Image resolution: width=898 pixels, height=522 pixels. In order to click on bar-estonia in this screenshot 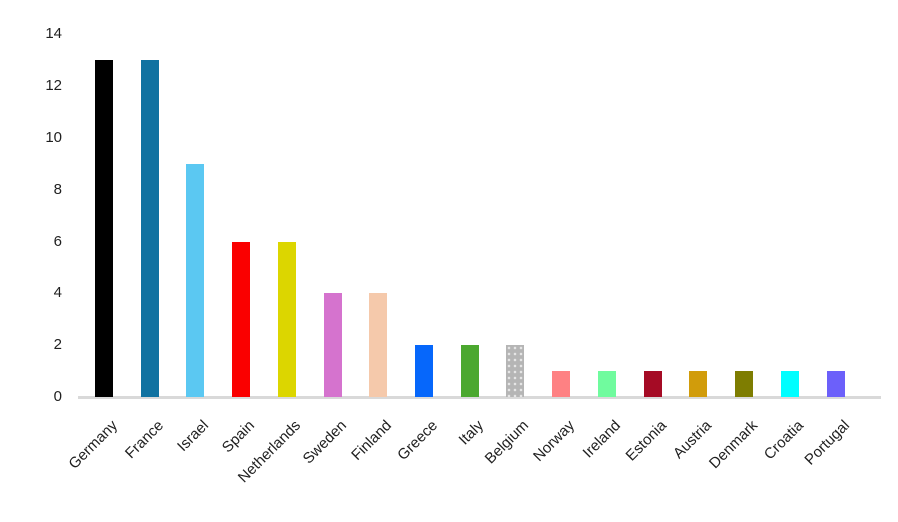, I will do `click(652, 384)`.